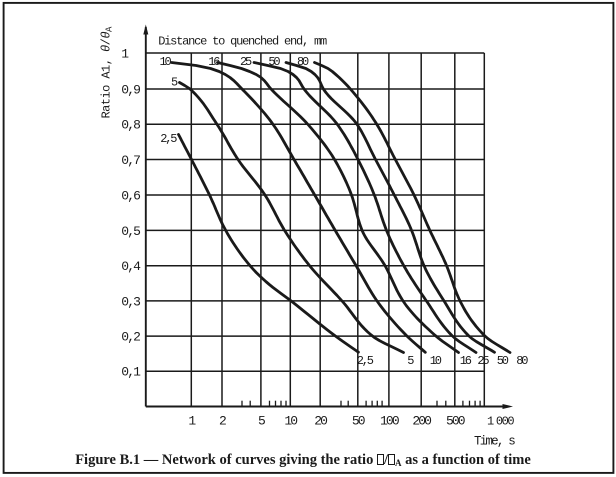 This screenshot has width=616, height=477. I want to click on svg-text: Ratio A1, θ/θA, so click(106, 72).